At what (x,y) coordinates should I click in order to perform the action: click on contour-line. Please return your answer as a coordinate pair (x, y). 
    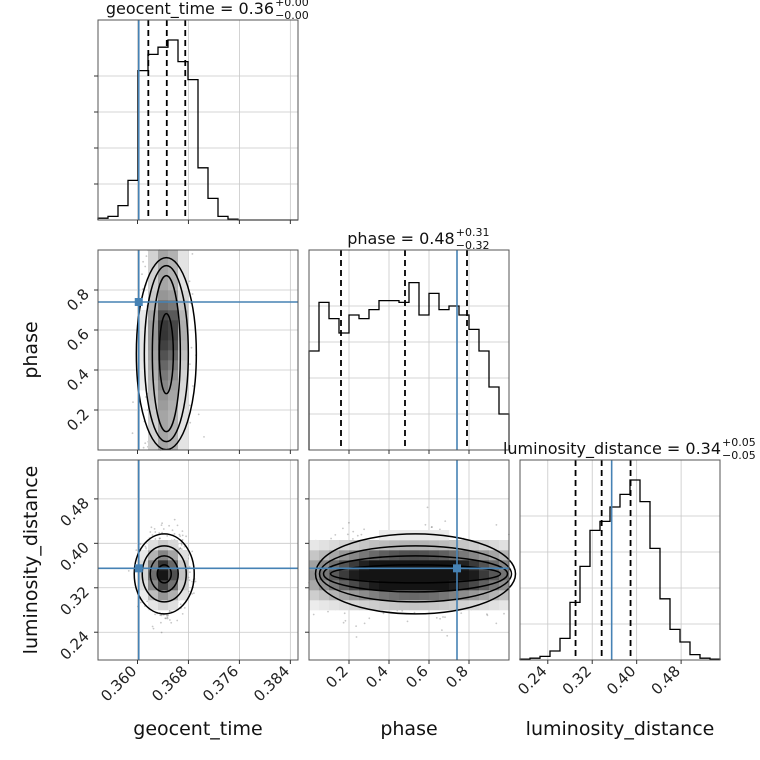
    Looking at the image, I should click on (164, 574).